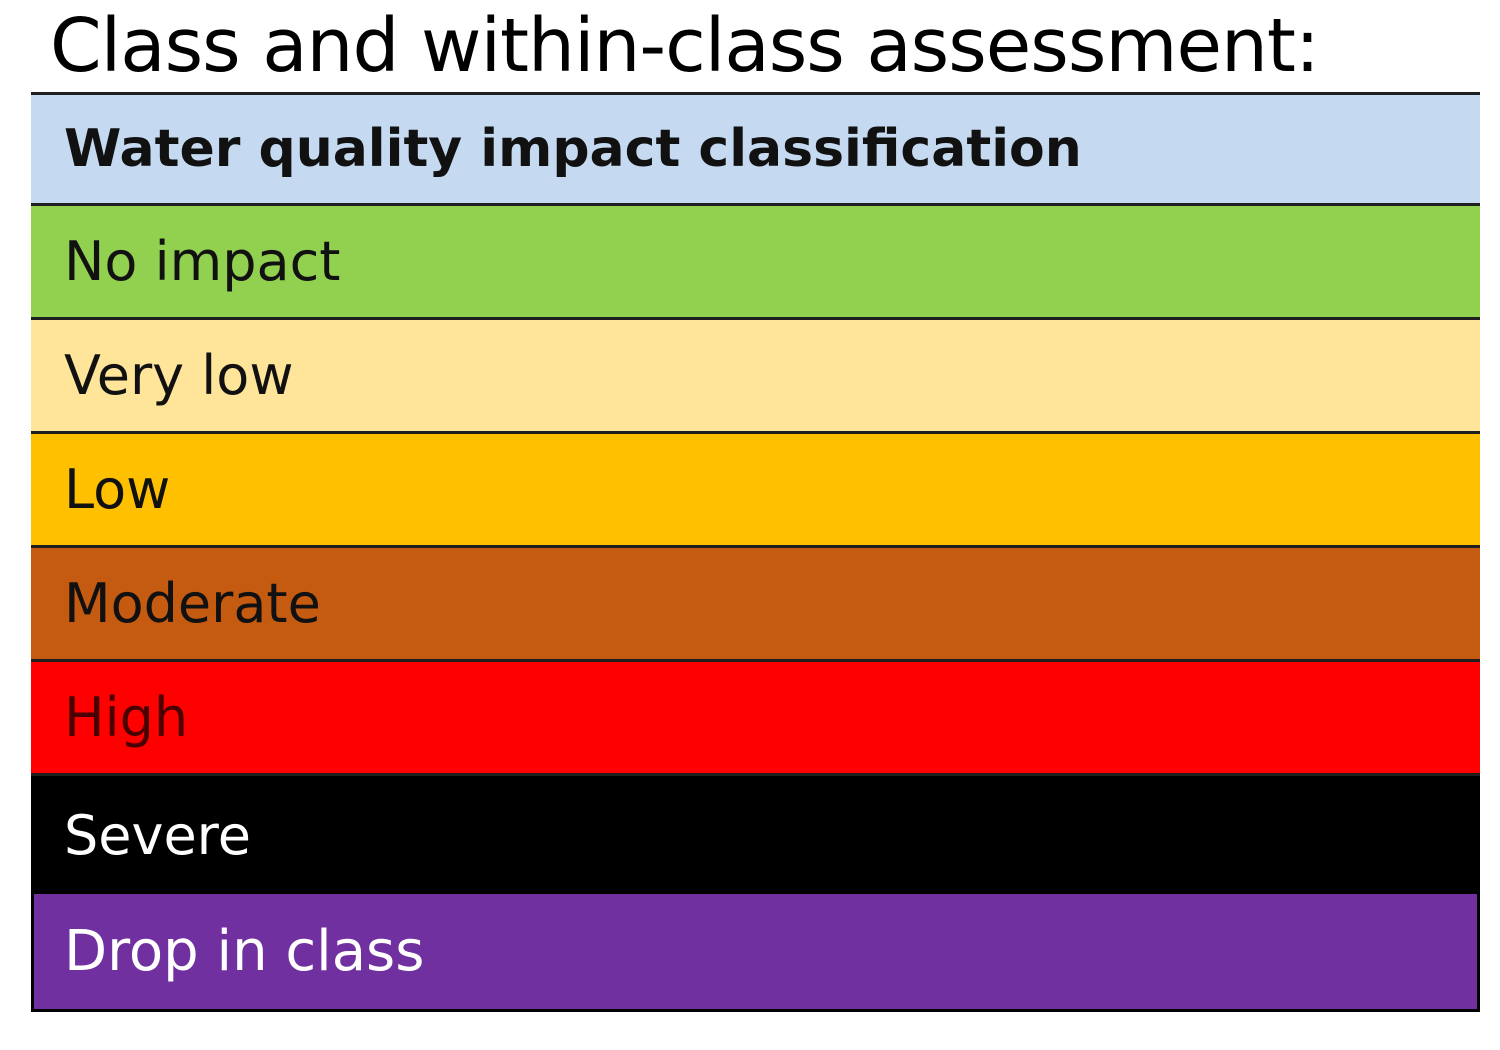  I want to click on row-label: No impact, so click(202, 261).